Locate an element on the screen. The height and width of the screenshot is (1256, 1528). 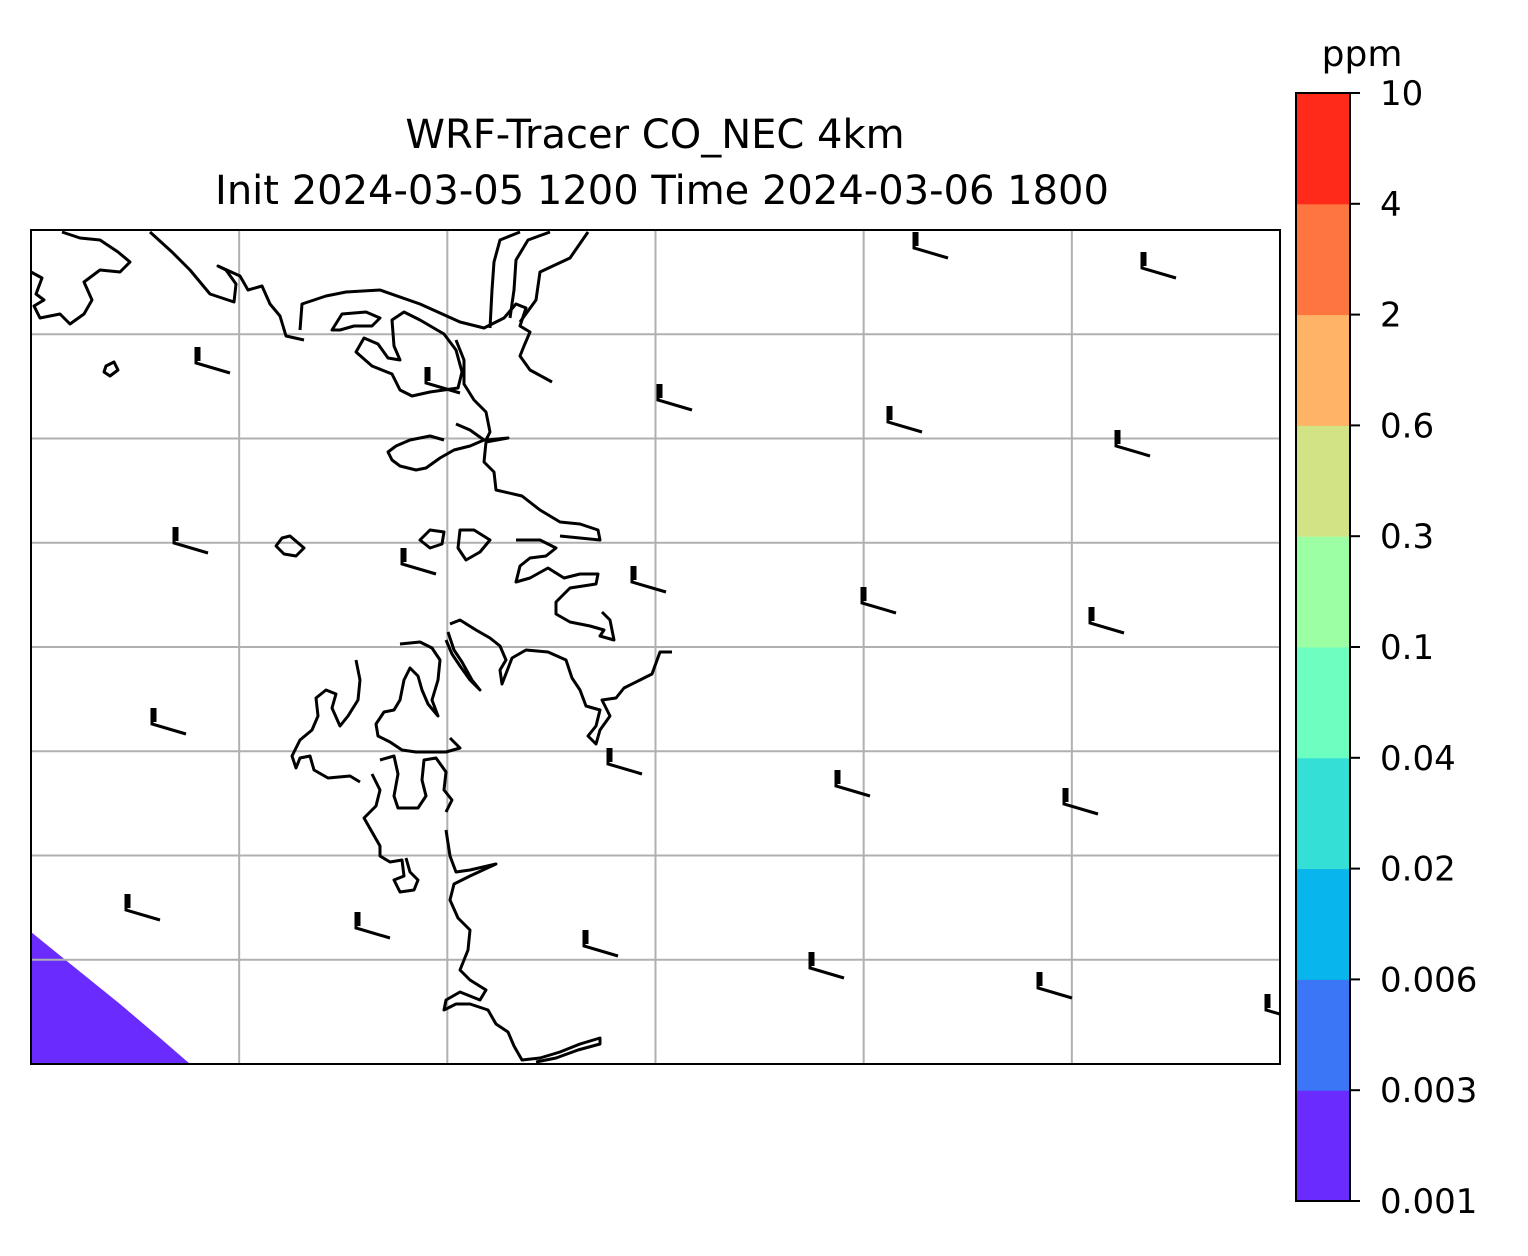
coastline-river is located at coordinates (528, 440).